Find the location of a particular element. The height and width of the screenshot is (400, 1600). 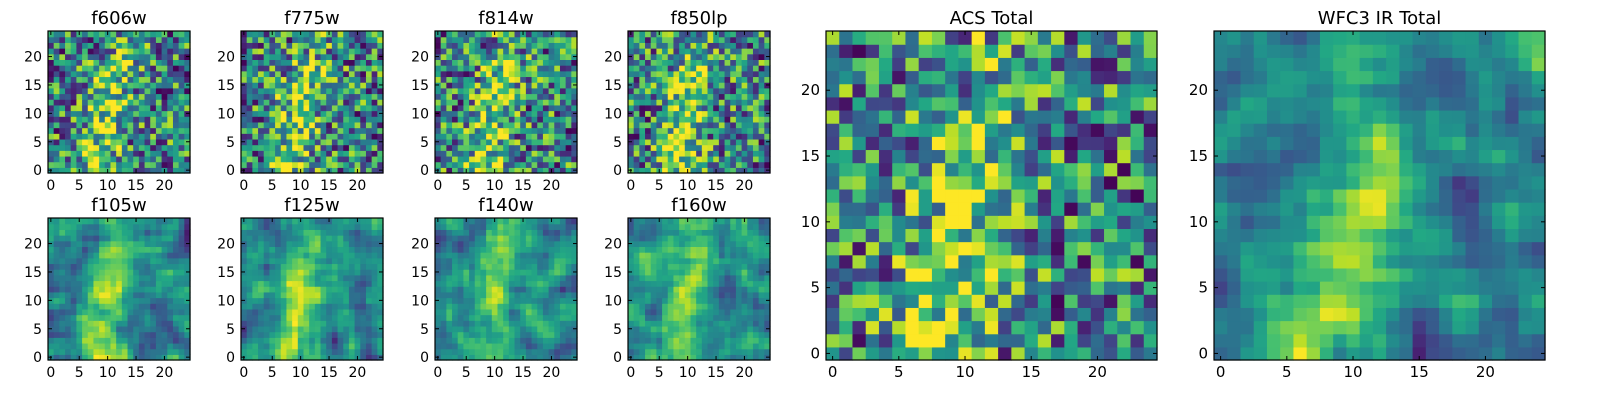

y-tick-label: 5 is located at coordinates (37, 330).